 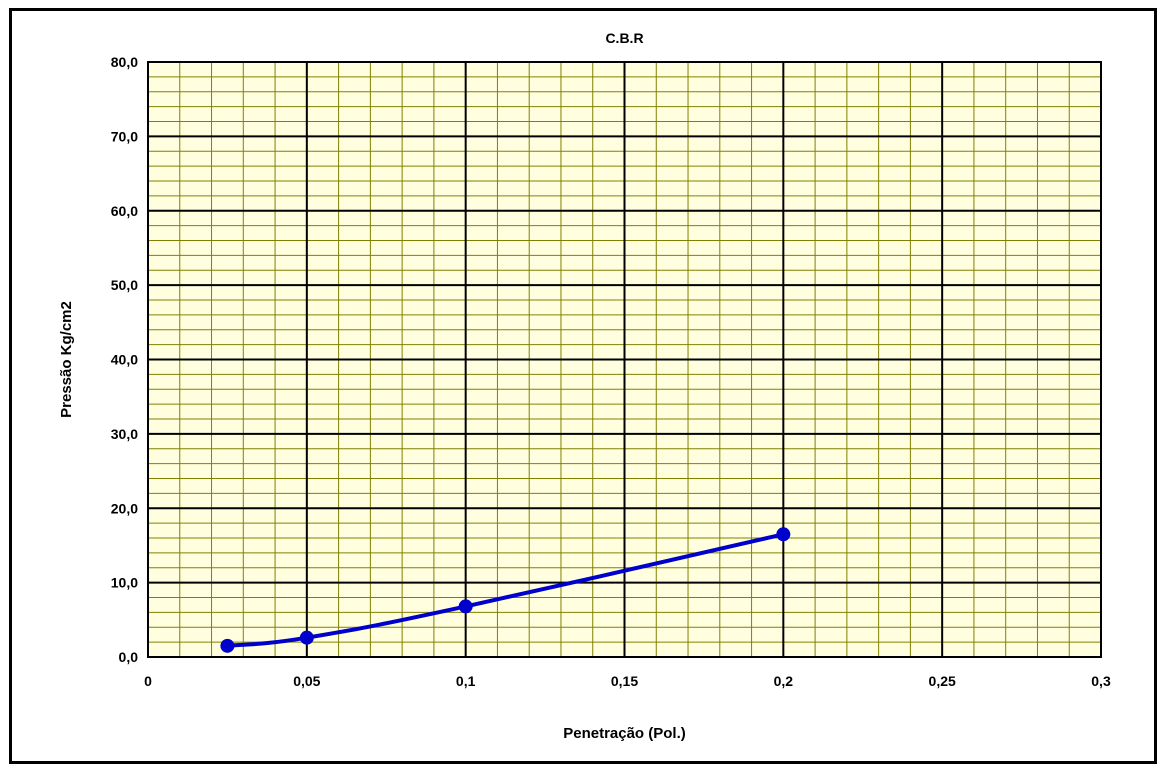 I want to click on y-axis-ticks: 0,0 10,0 20,0 30,0 40,0 50,0 60,0 70,0 80,0, so click(x=124, y=359).